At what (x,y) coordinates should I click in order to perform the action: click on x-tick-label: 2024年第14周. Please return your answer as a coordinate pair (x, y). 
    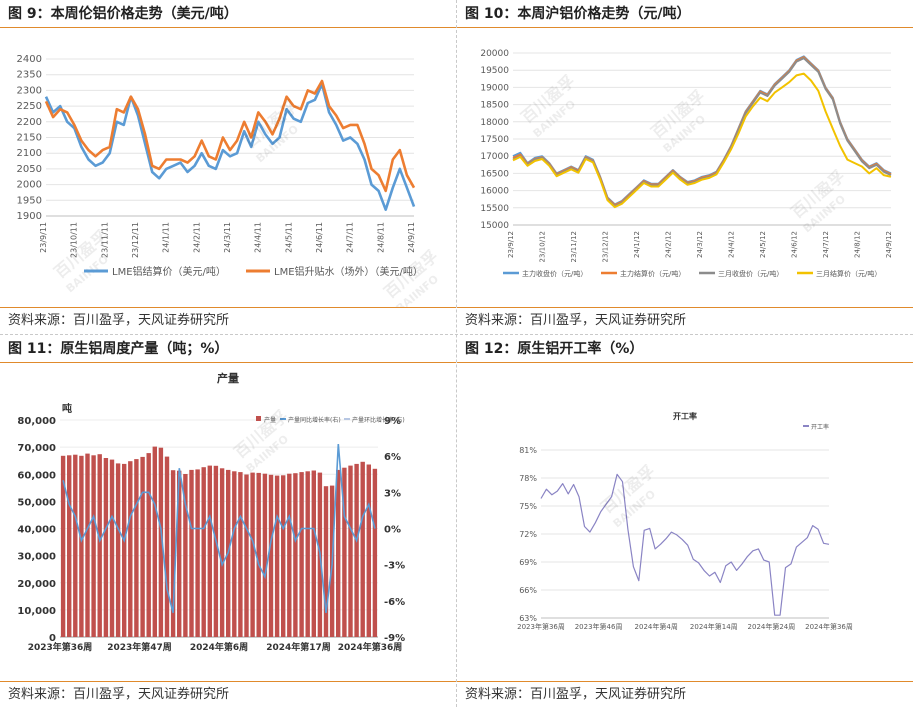
    Looking at the image, I should click on (714, 626).